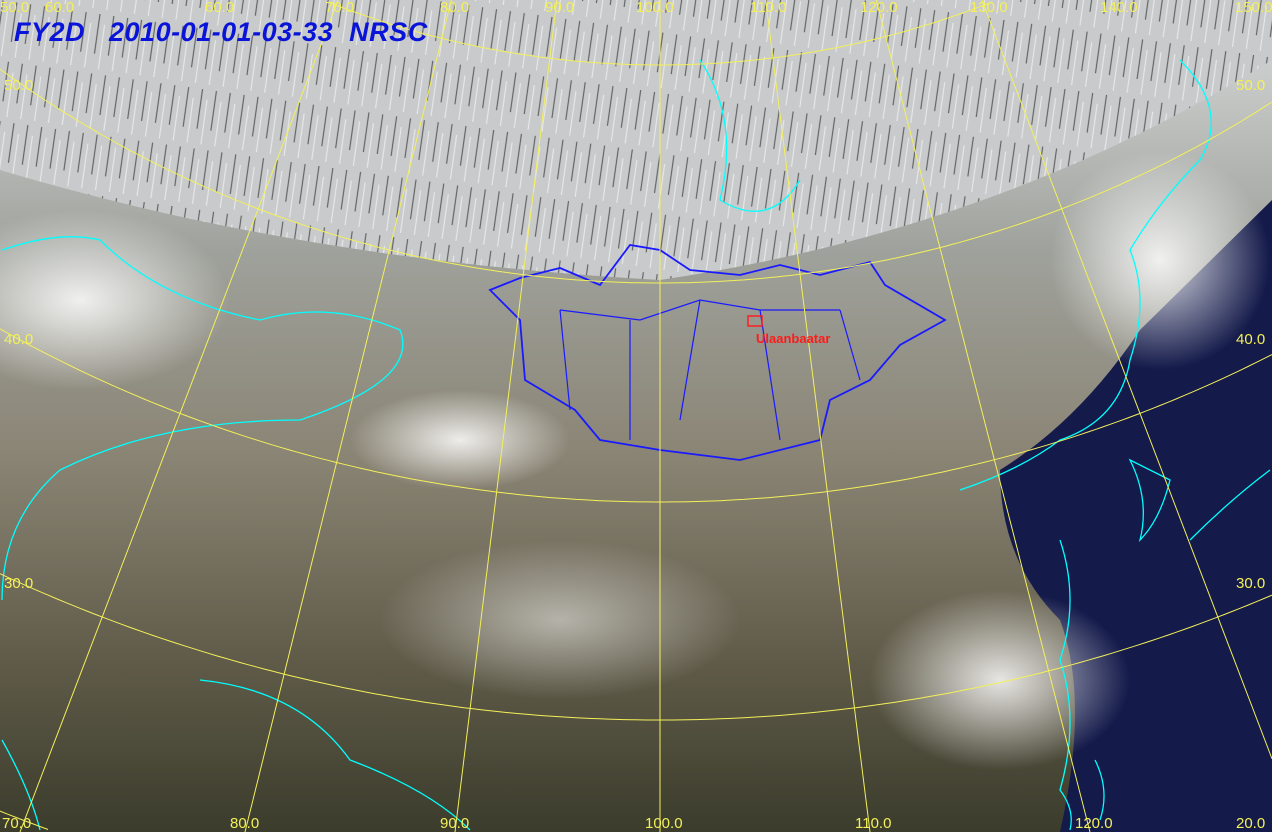  Describe the element at coordinates (202, 418) in the screenshot. I see `coastline-west` at that location.